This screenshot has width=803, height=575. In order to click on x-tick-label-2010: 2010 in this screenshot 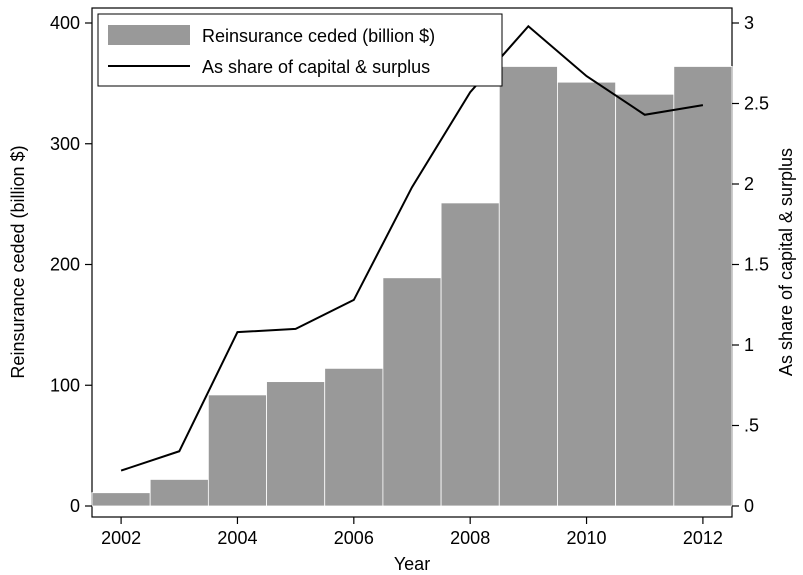, I will do `click(587, 538)`.